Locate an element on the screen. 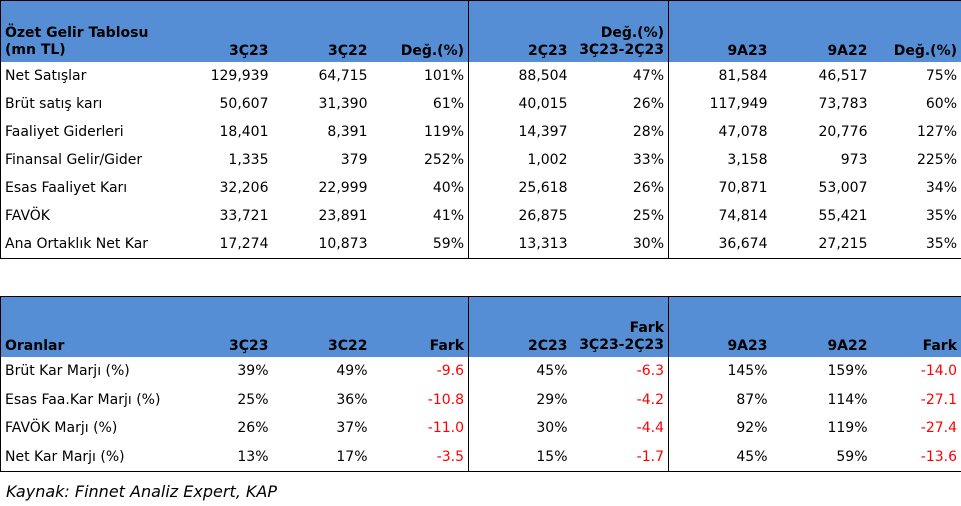  cell-value: -4.4 is located at coordinates (620, 428).